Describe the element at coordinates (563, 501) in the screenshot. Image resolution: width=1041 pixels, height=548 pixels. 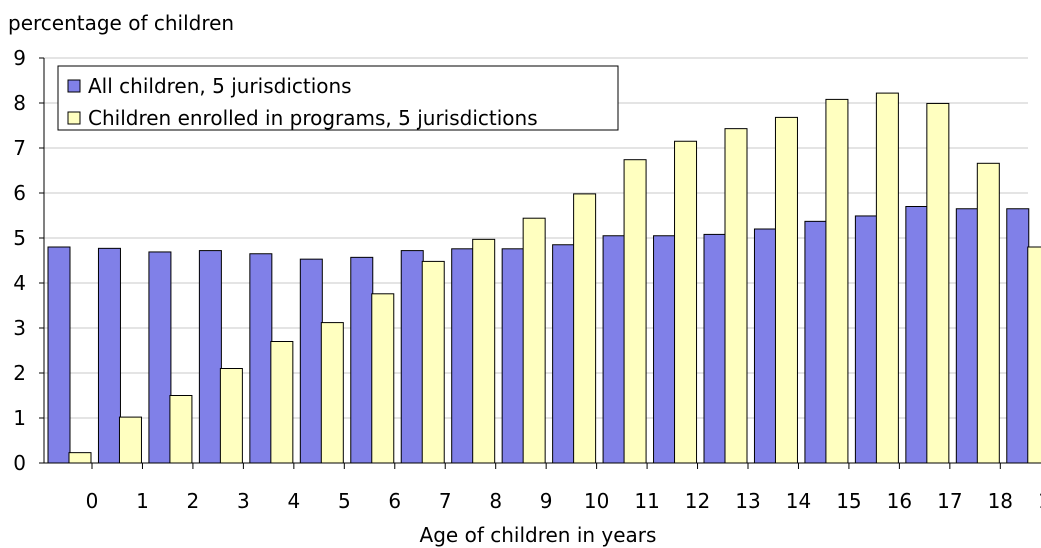
I see `x-tick-labels: 012345678910111213141516171819` at that location.